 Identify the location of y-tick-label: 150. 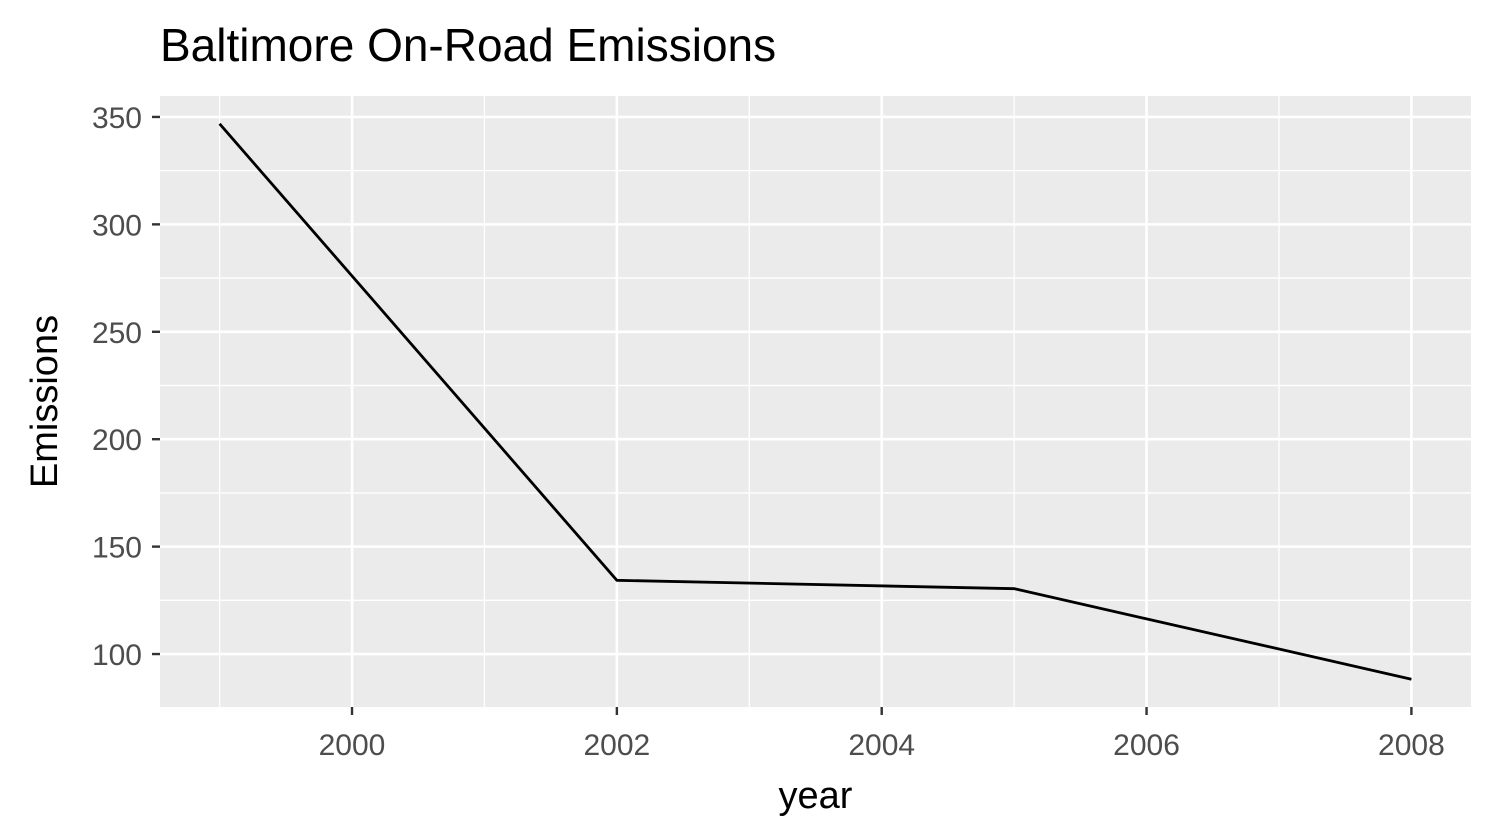
(117, 548).